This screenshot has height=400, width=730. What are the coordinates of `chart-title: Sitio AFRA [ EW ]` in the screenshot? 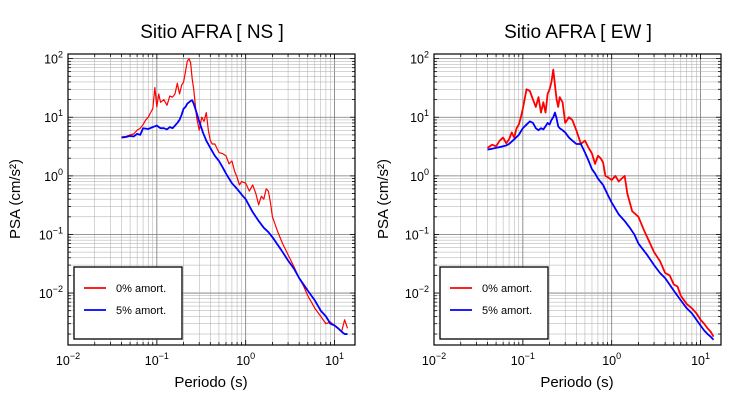 It's located at (578, 32).